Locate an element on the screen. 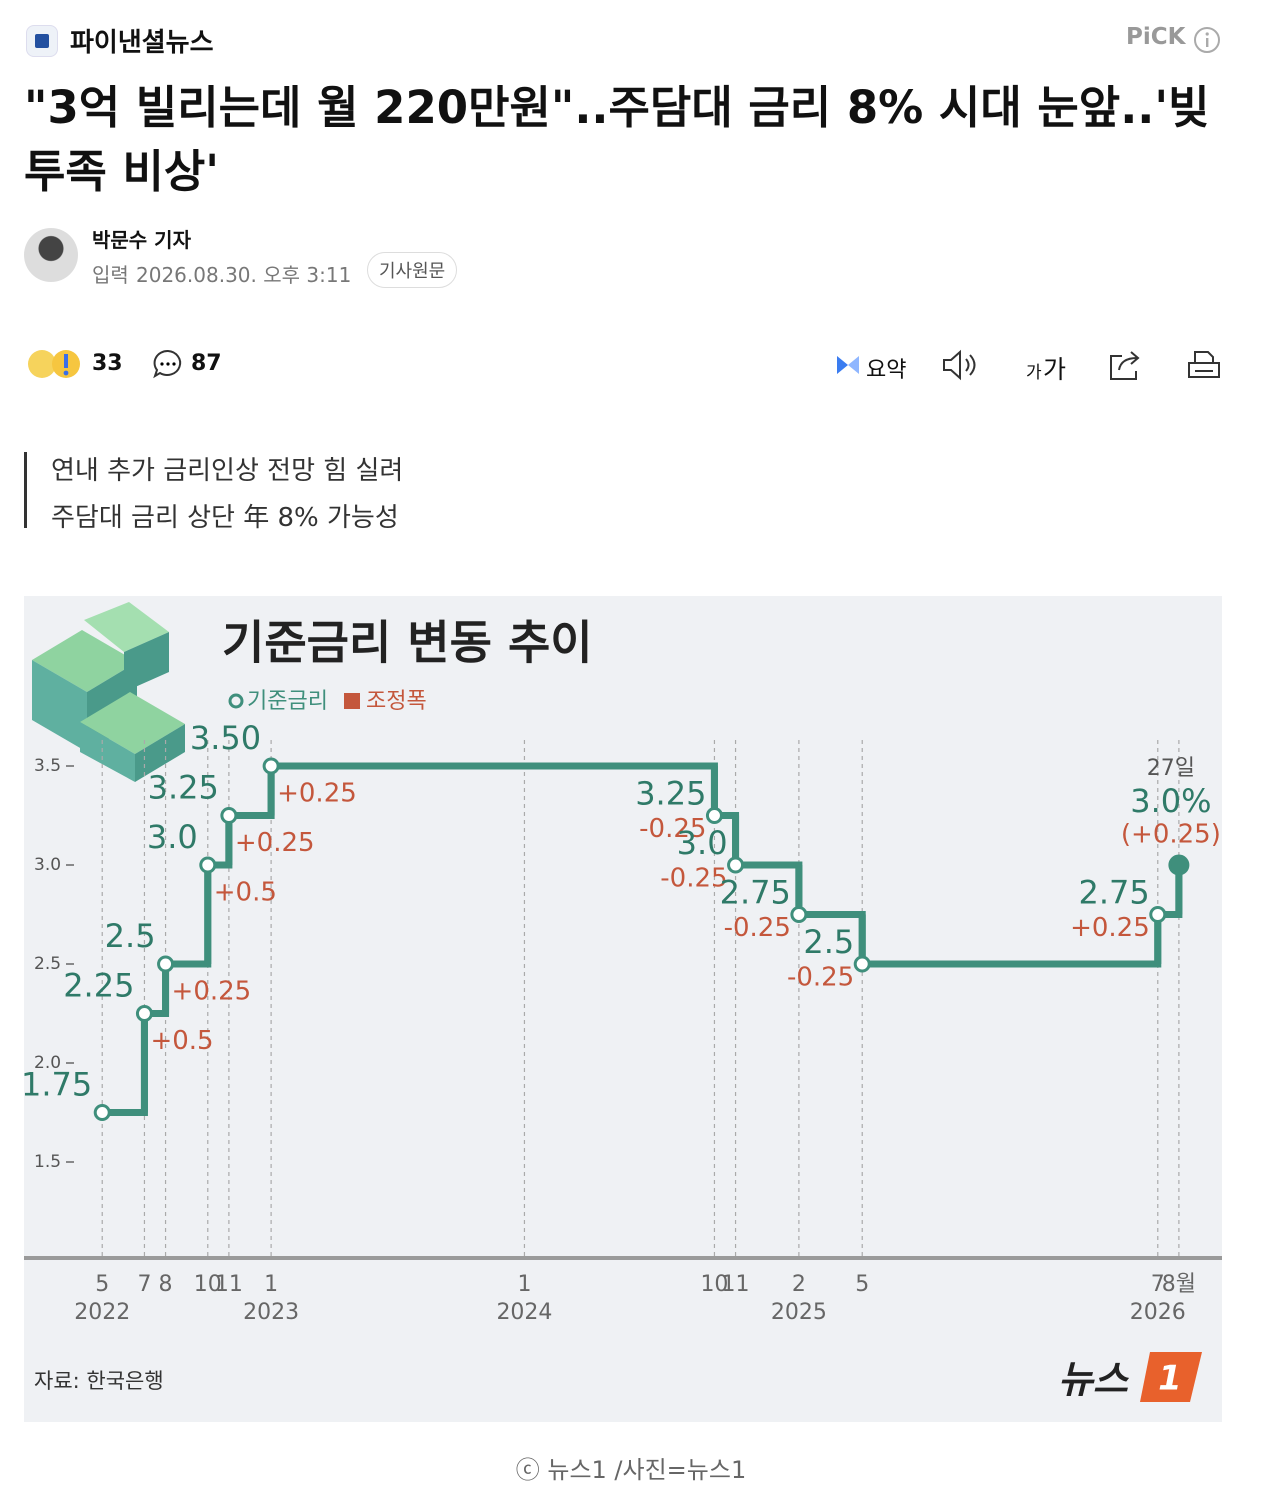 Image resolution: width=1262 pixels, height=1502 pixels. subtitle-line: 주담대 금리 상단 年 8% 가능성 is located at coordinates (225, 518).